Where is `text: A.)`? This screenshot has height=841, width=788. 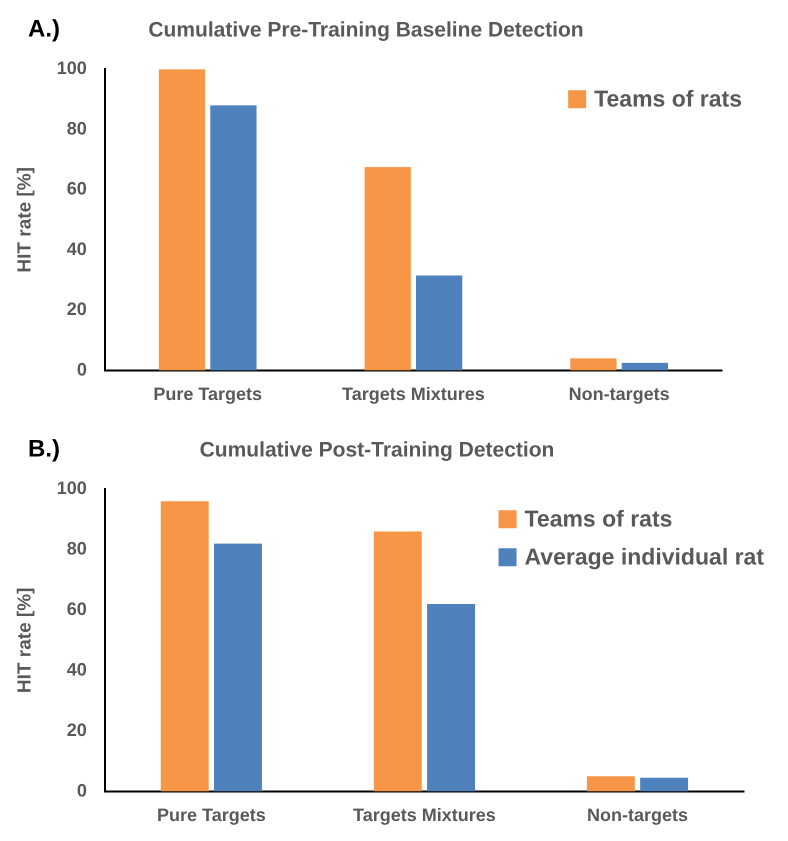
text: A.) is located at coordinates (44, 29).